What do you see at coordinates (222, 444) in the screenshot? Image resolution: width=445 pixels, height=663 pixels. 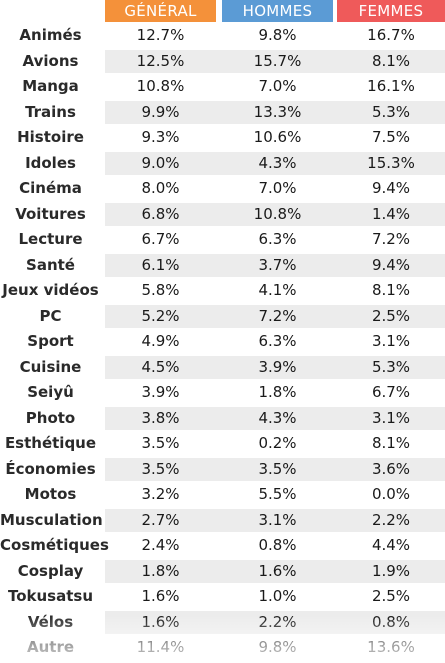 I see `table-row: Esthétique 3.5% 0.2% 8.1%` at bounding box center [222, 444].